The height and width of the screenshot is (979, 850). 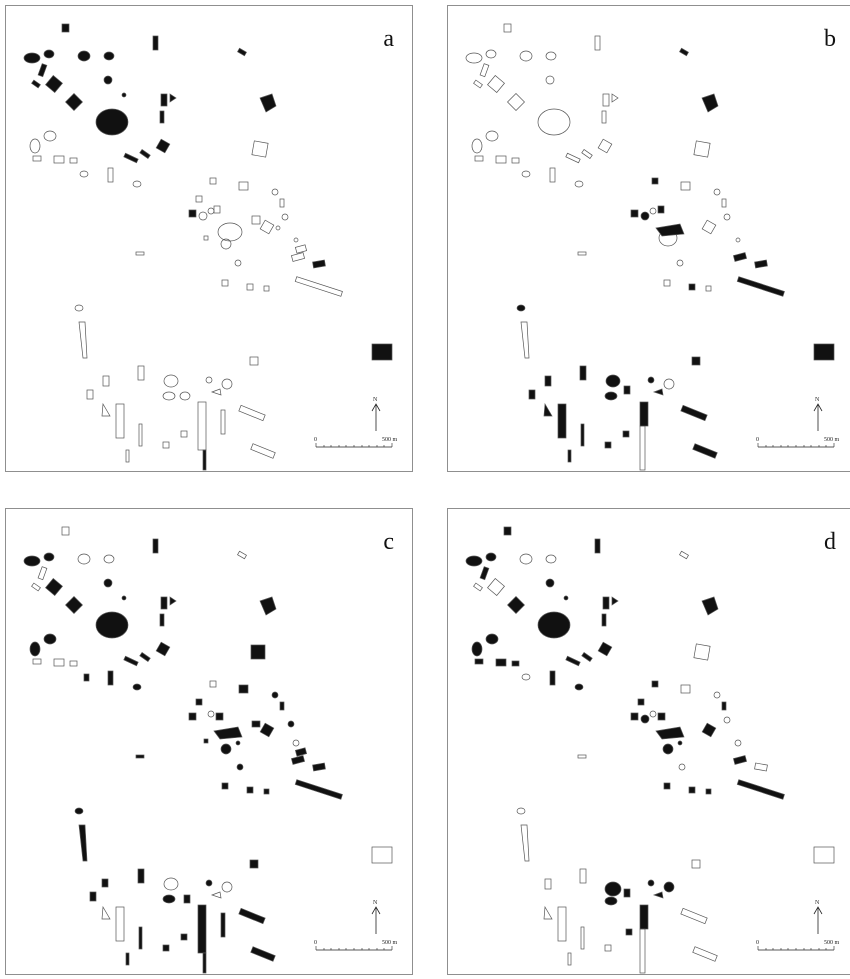 I want to click on panel-label: c, so click(x=388, y=542).